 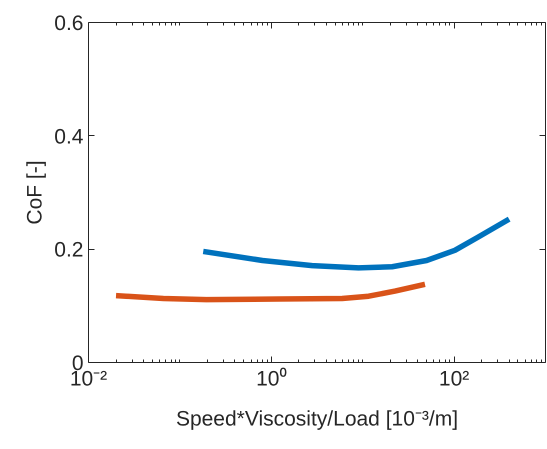 I want to click on y-tick-label: 0.2, so click(x=69, y=250).